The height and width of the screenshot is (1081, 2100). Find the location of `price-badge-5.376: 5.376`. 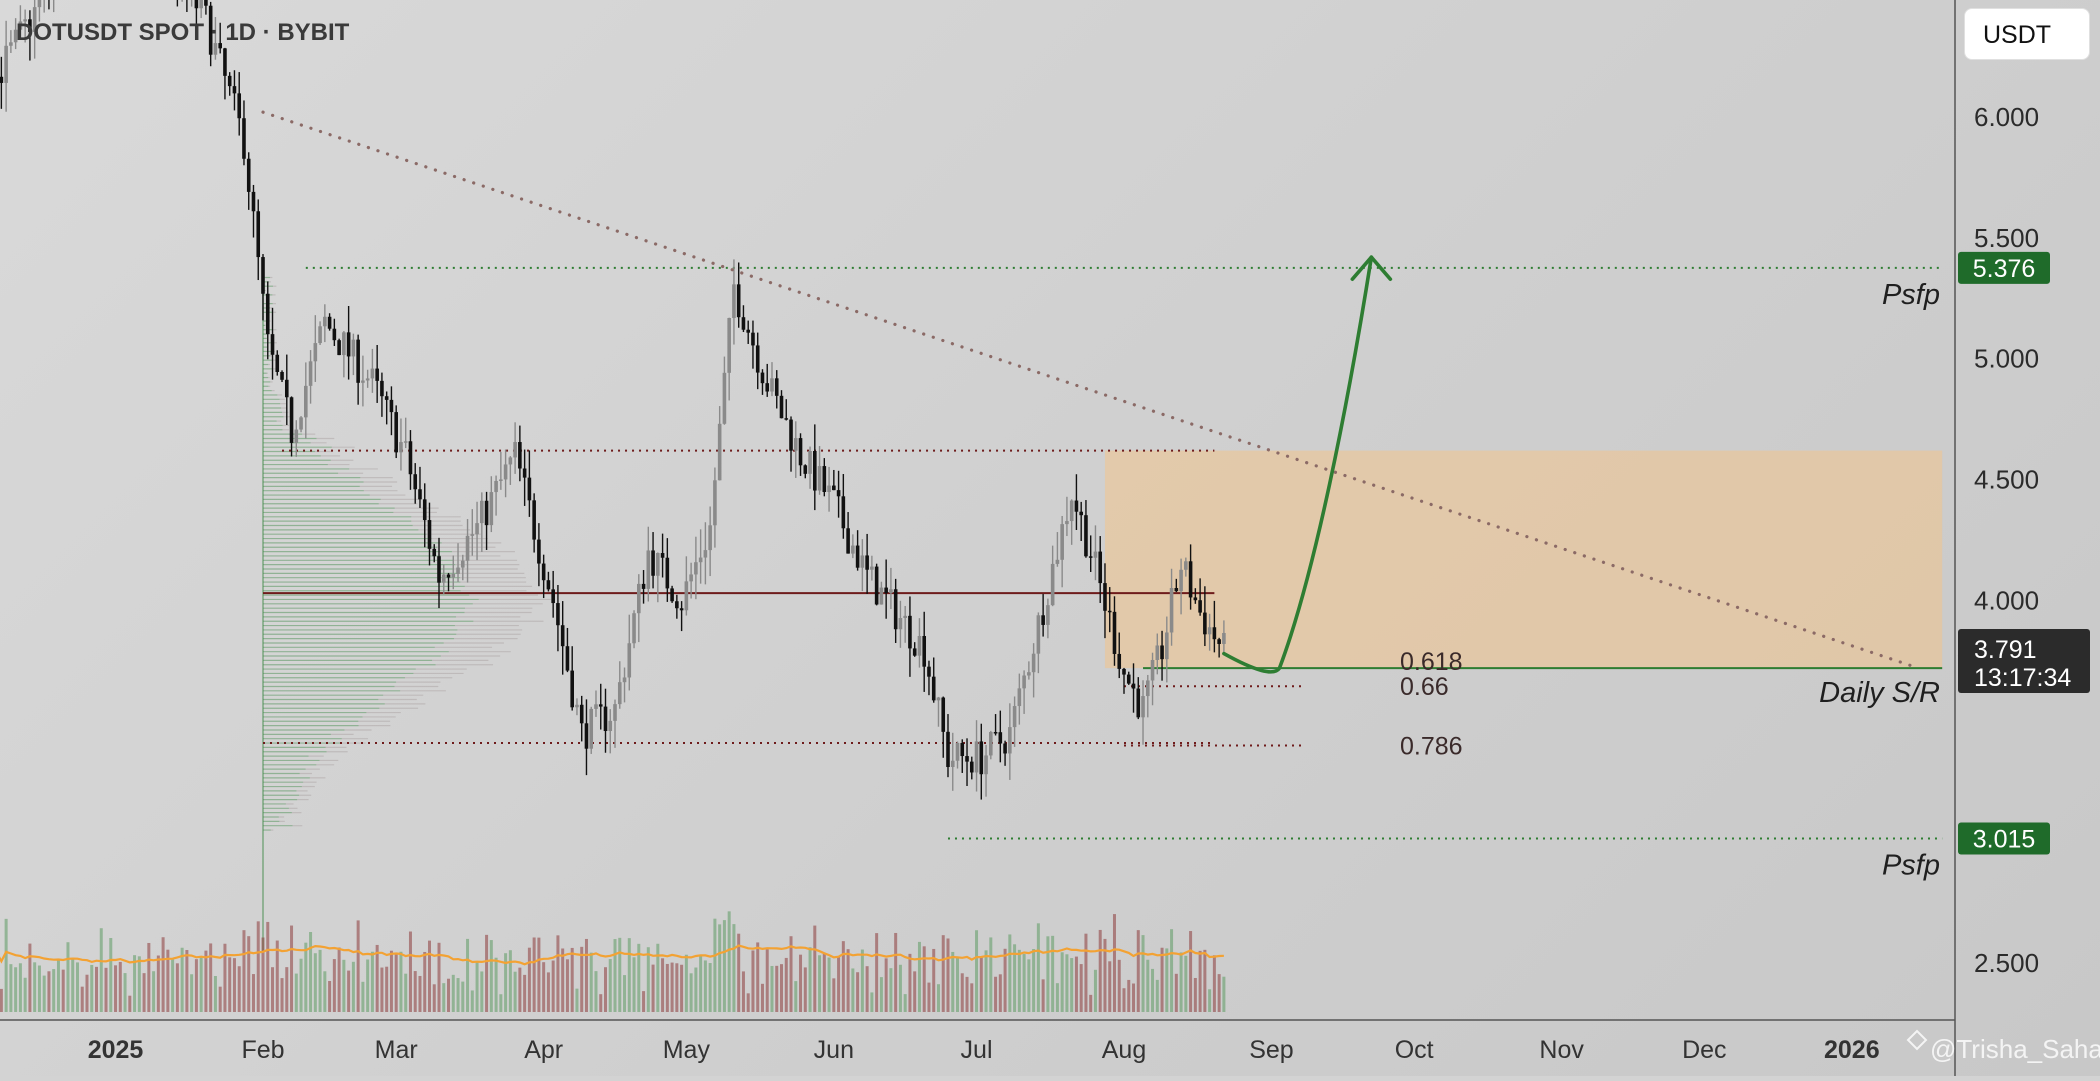

price-badge-5.376: 5.376 is located at coordinates (2004, 267).